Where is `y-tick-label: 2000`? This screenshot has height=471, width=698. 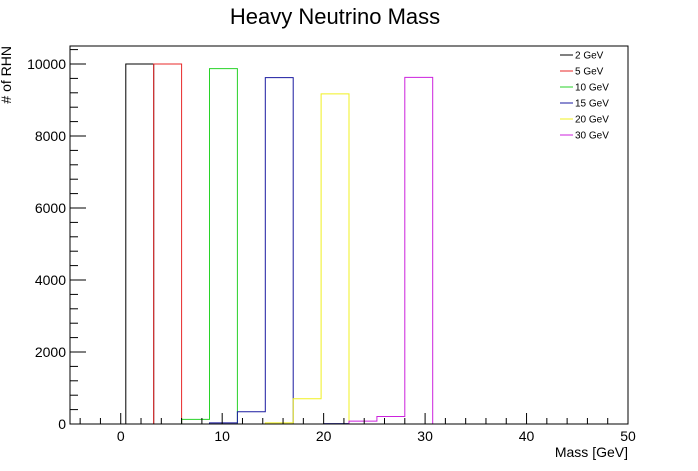
y-tick-label: 2000 is located at coordinates (50, 352).